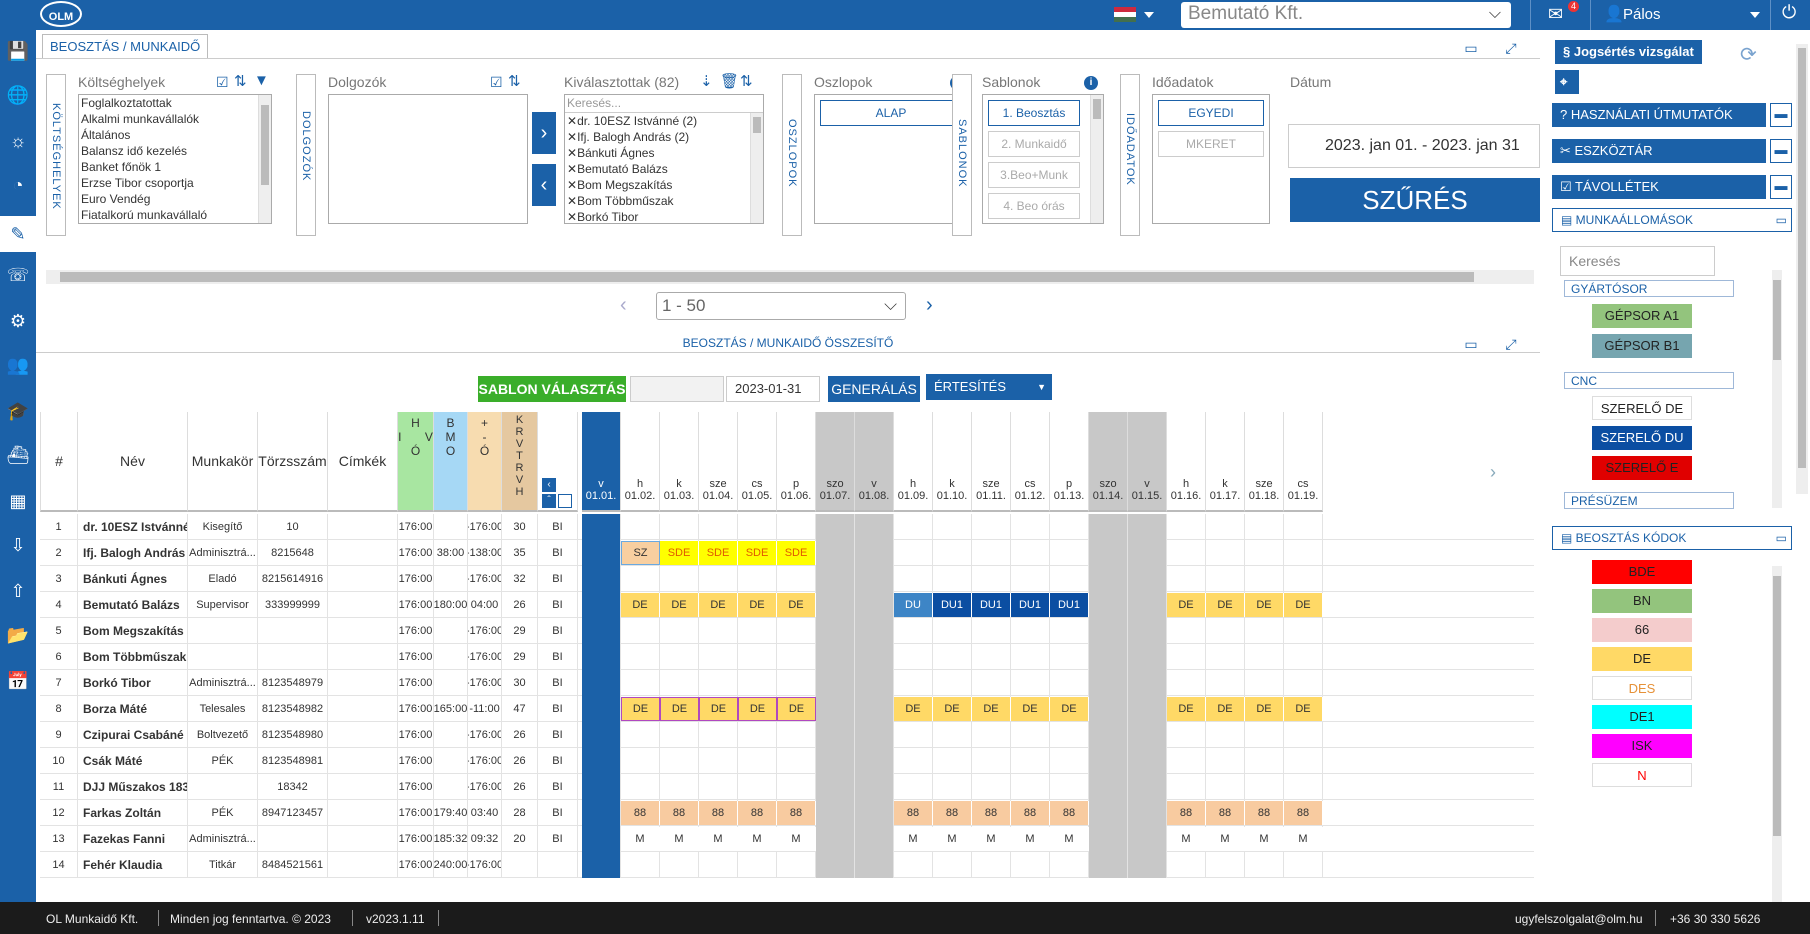 This screenshot has width=1810, height=934. What do you see at coordinates (1034, 206) in the screenshot?
I see `sablon-button: 4. Beo órás` at bounding box center [1034, 206].